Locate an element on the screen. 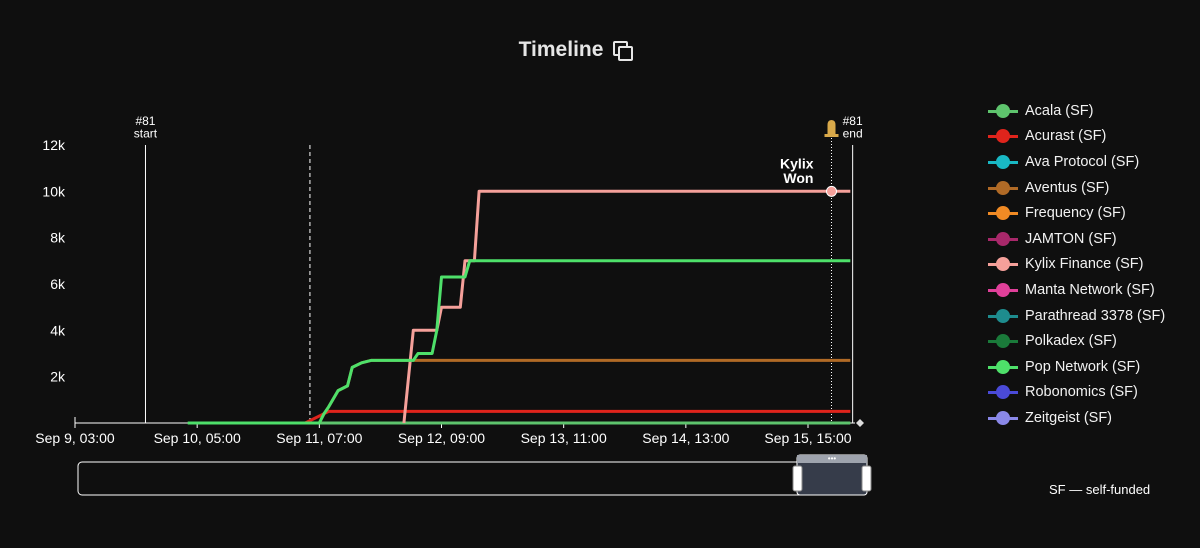 The width and height of the screenshot is (1200, 548). legend-item: Acurast (SF) is located at coordinates (1076, 137).